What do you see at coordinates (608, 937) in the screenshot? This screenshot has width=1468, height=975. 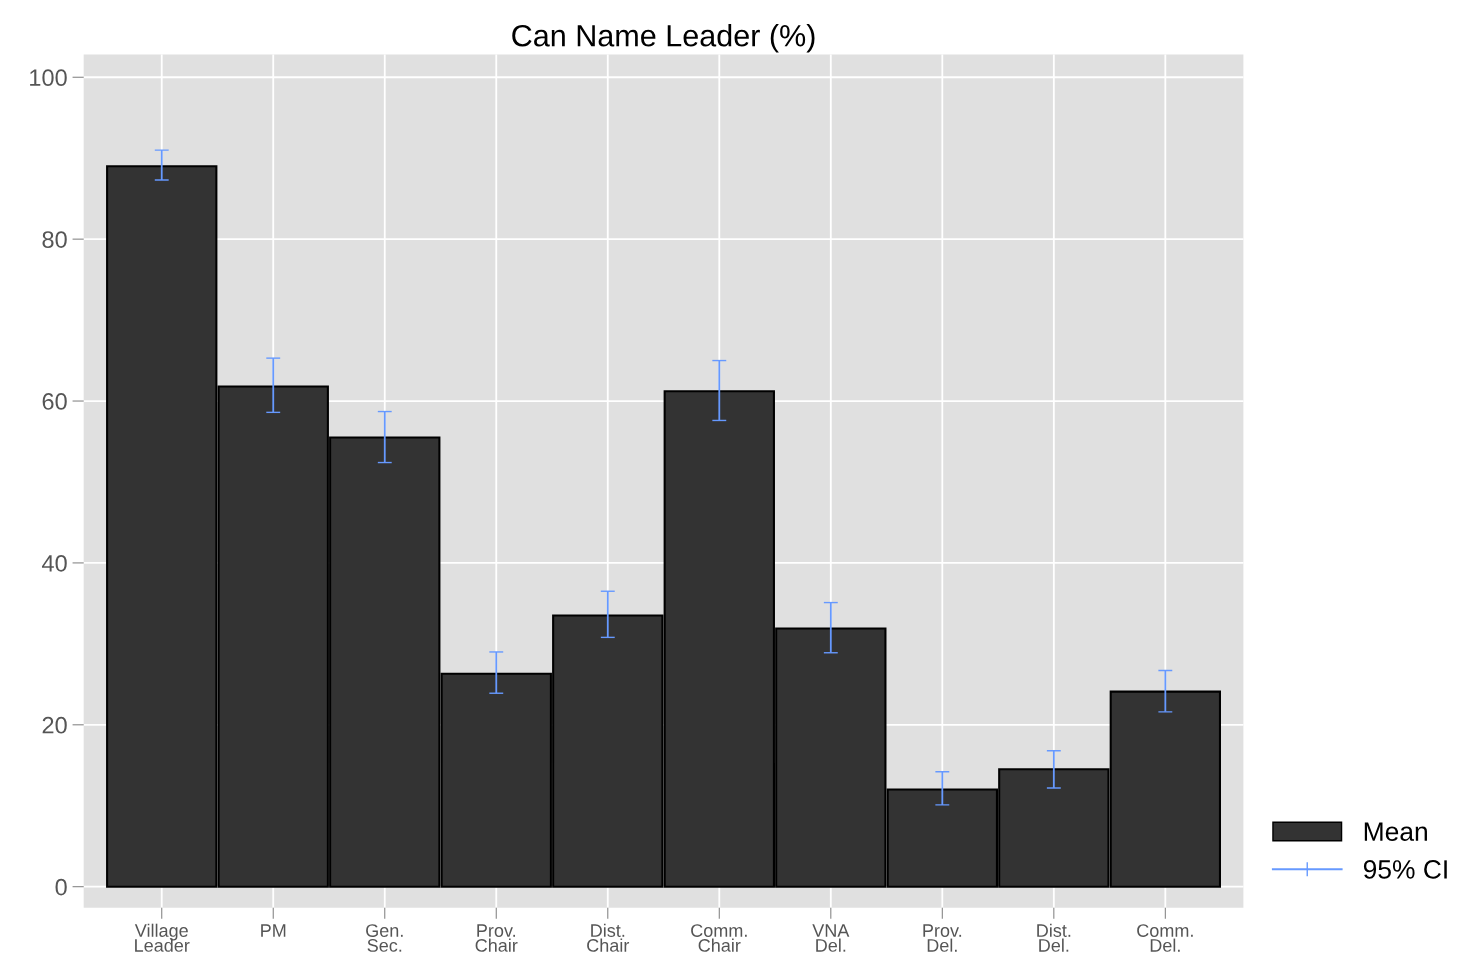 I see `x-tick-label: Dist. Chair` at bounding box center [608, 937].